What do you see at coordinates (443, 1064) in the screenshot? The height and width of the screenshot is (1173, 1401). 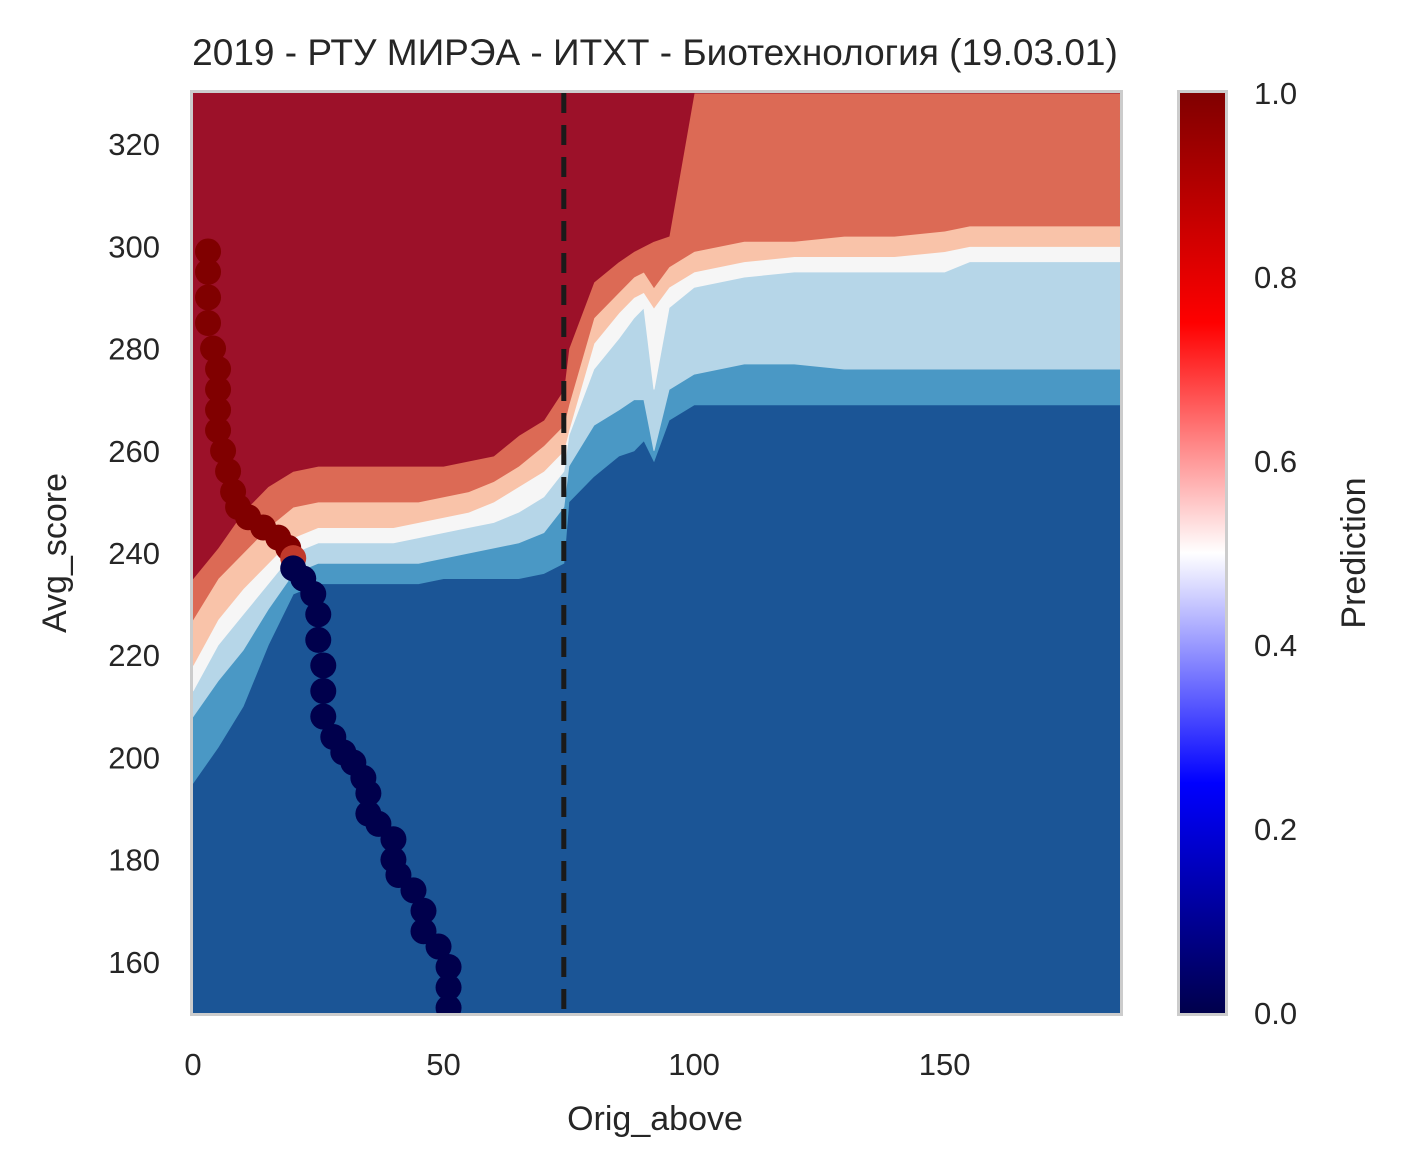 I see `x-tick-label: 50` at bounding box center [443, 1064].